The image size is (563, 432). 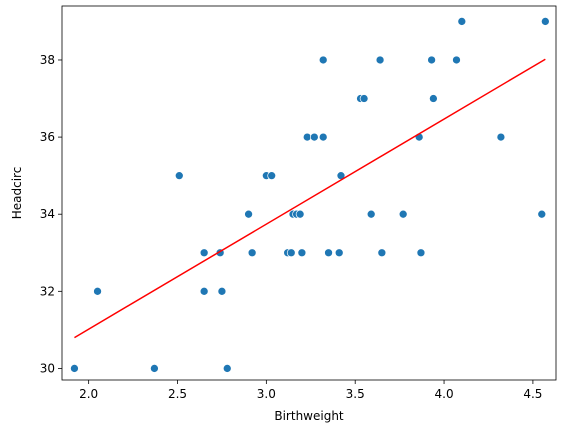 What do you see at coordinates (47, 291) in the screenshot?
I see `y-tick-label: 32` at bounding box center [47, 291].